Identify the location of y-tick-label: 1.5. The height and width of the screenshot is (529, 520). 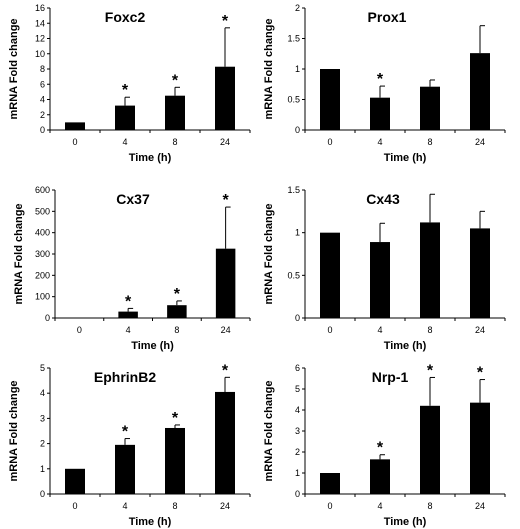
(293, 190).